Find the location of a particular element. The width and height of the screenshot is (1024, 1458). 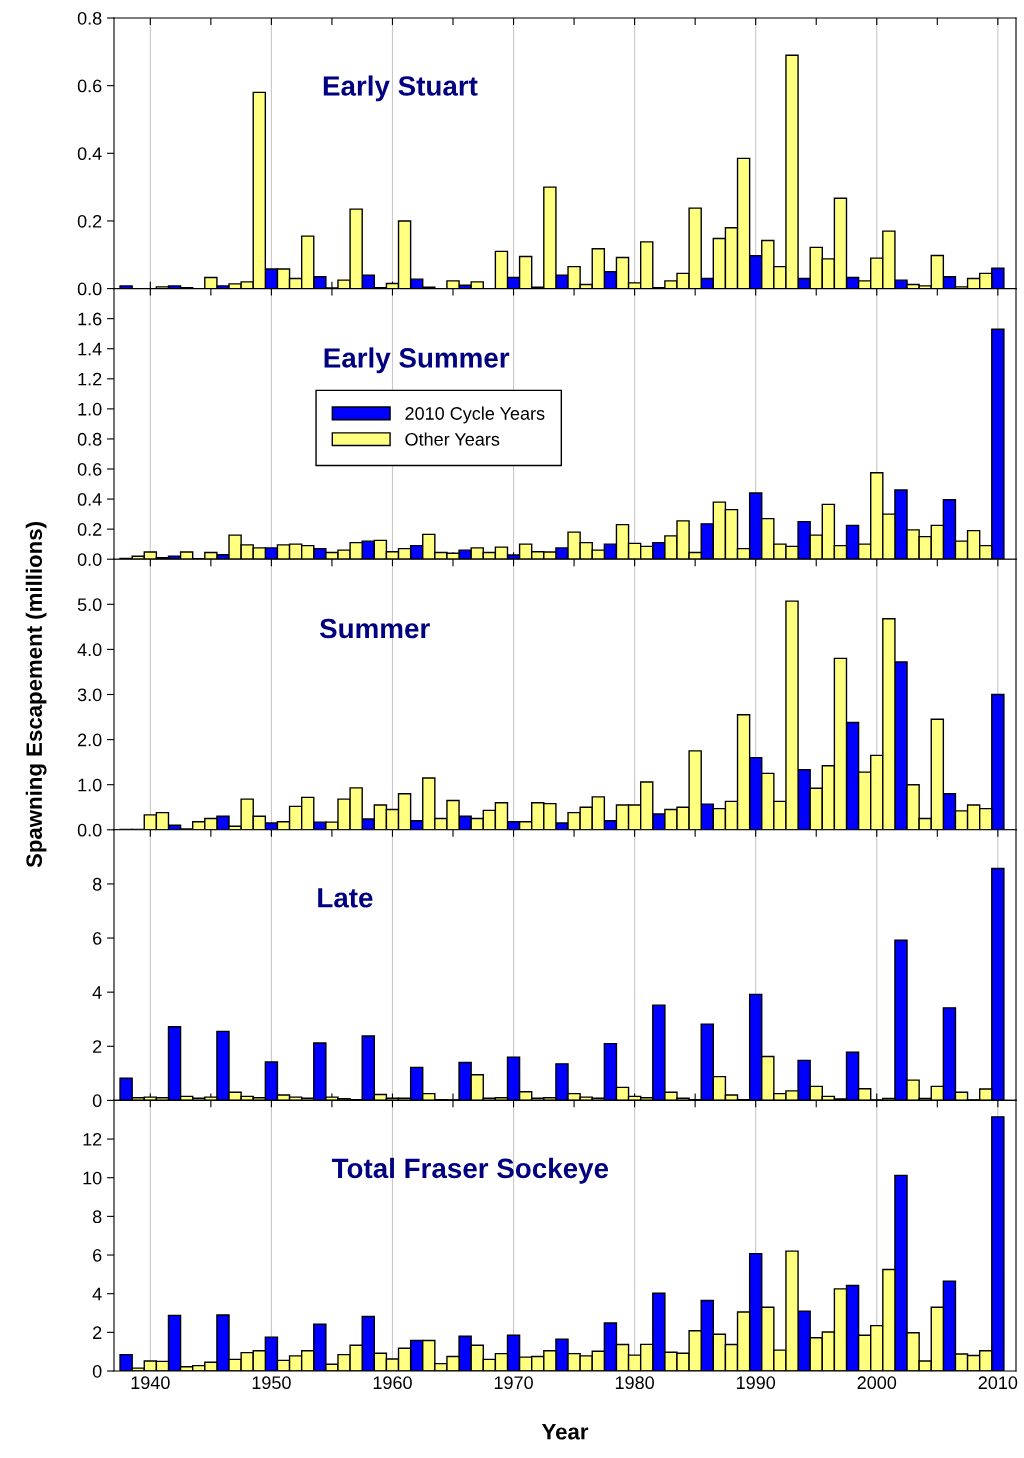

x-tick-label: 1940 is located at coordinates (150, 1383).